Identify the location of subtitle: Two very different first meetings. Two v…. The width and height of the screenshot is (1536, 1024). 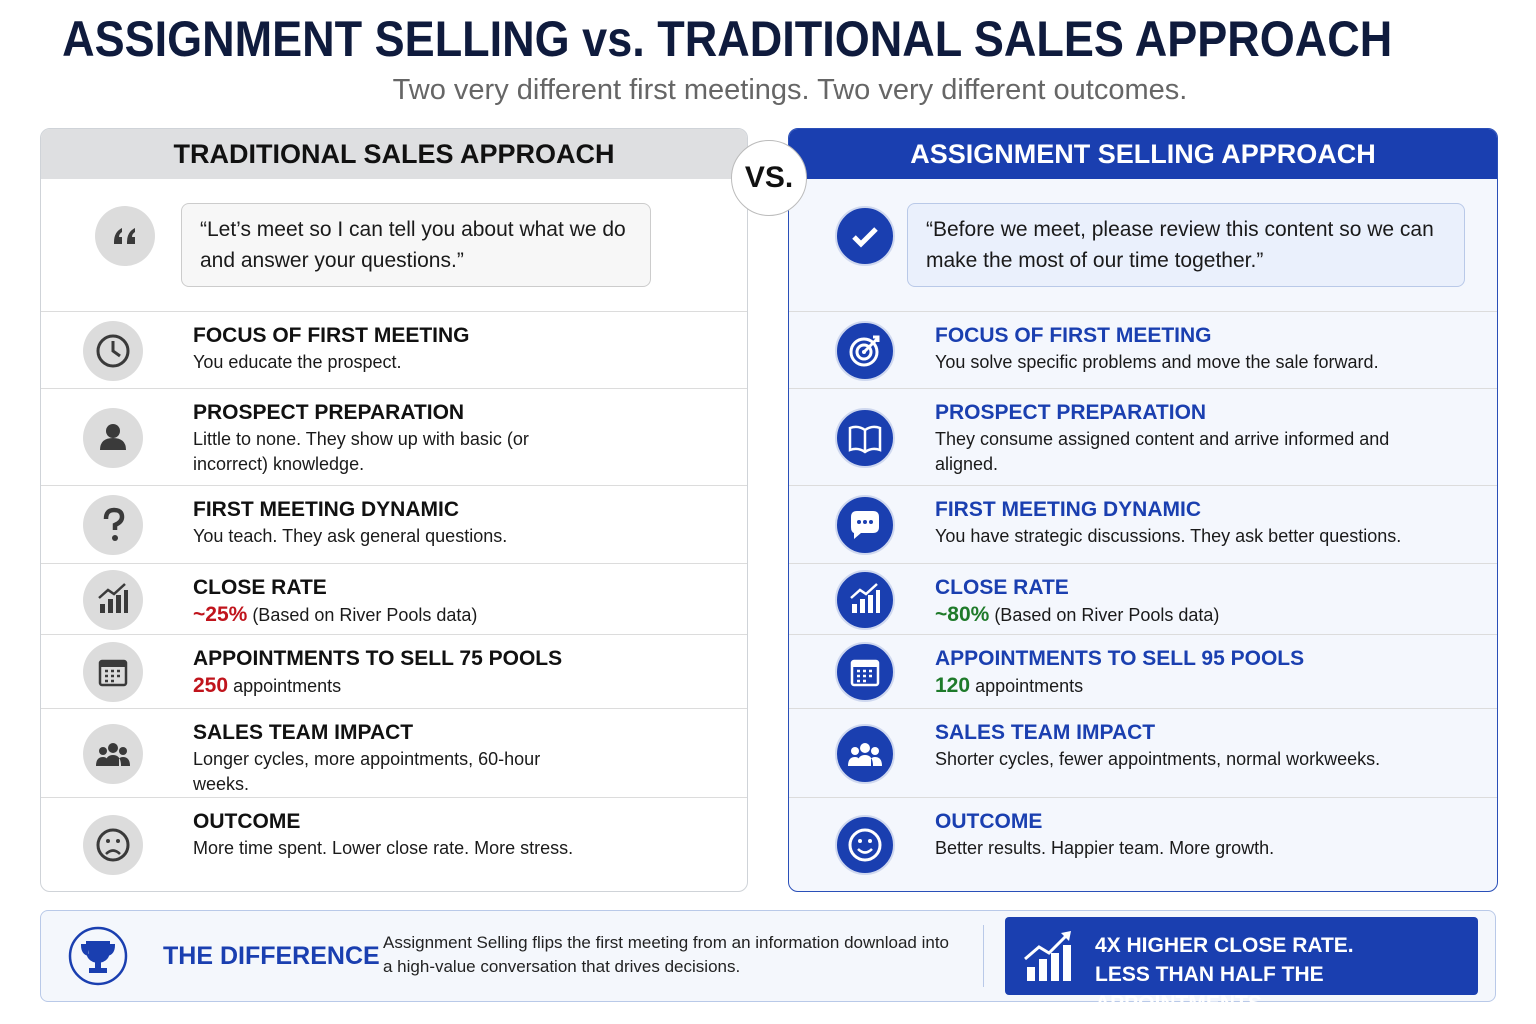
(790, 90).